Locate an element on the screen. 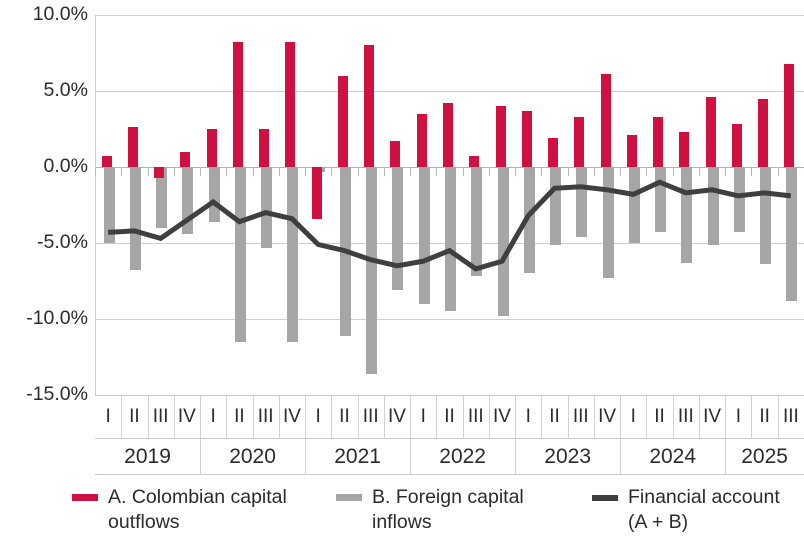 Image resolution: width=804 pixels, height=536 pixels. y-axis-line is located at coordinates (95, 205).